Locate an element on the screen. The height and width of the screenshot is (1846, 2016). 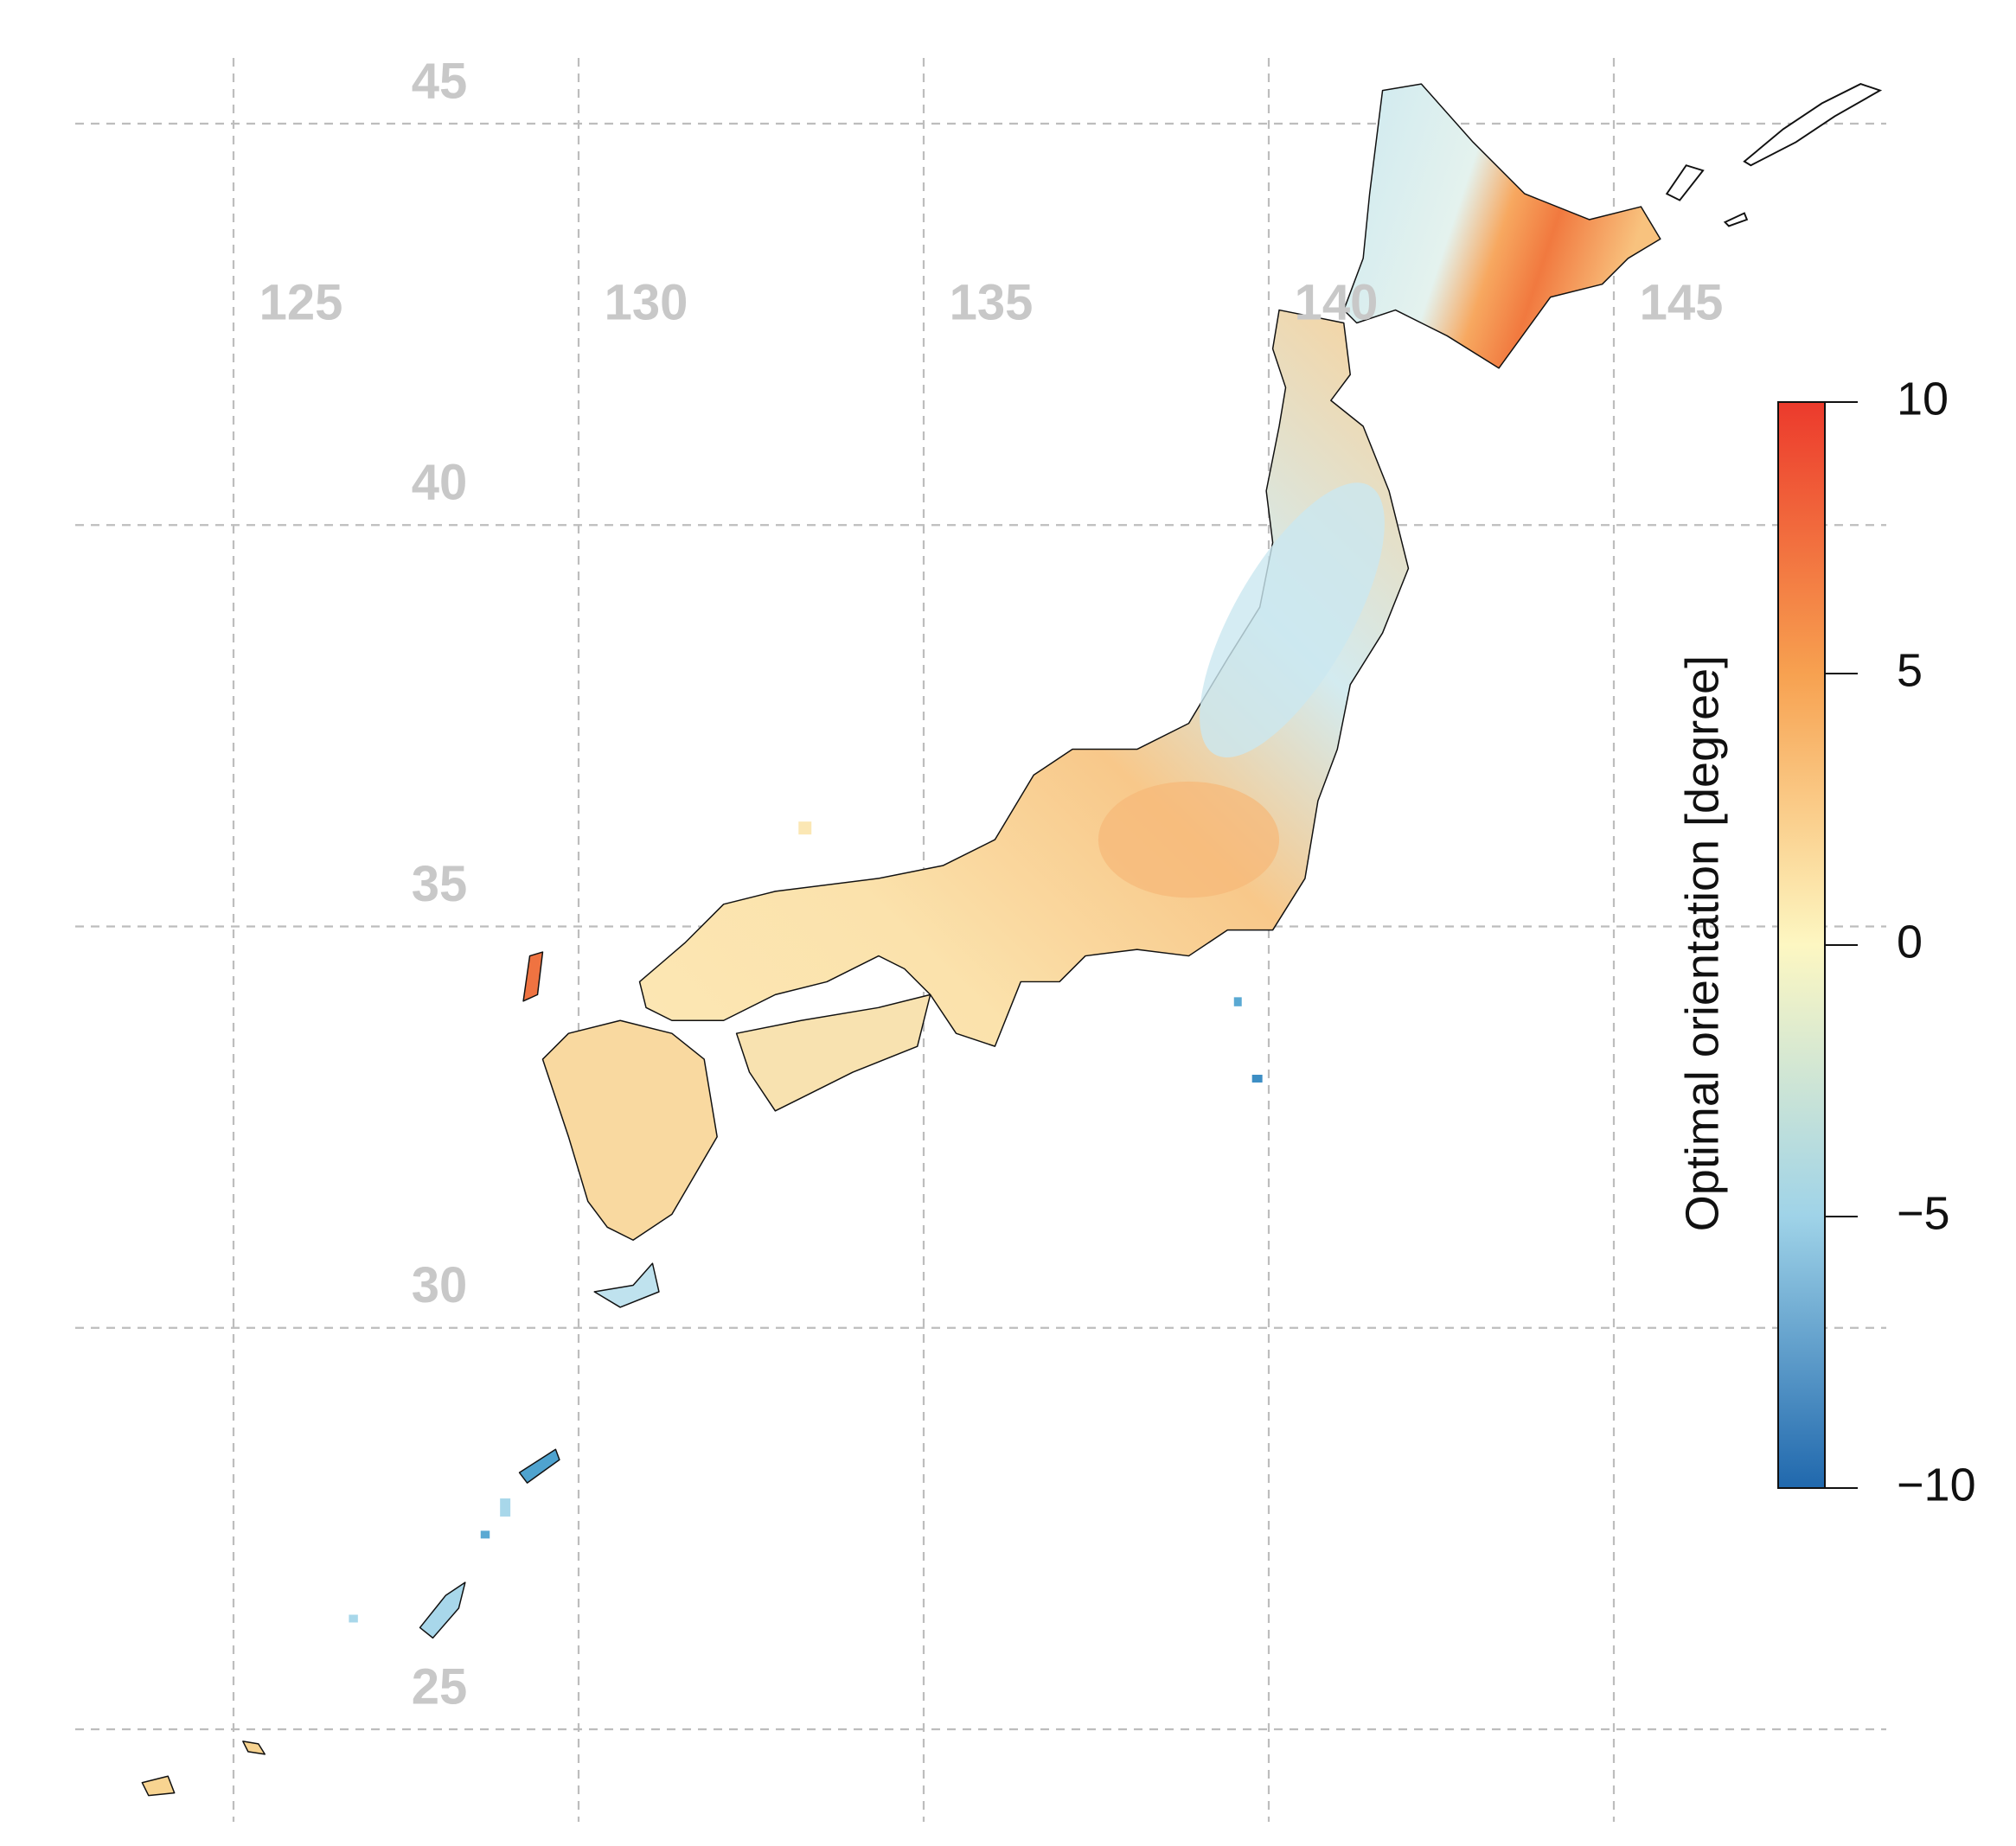
lon-label: 140 is located at coordinates (1337, 302).